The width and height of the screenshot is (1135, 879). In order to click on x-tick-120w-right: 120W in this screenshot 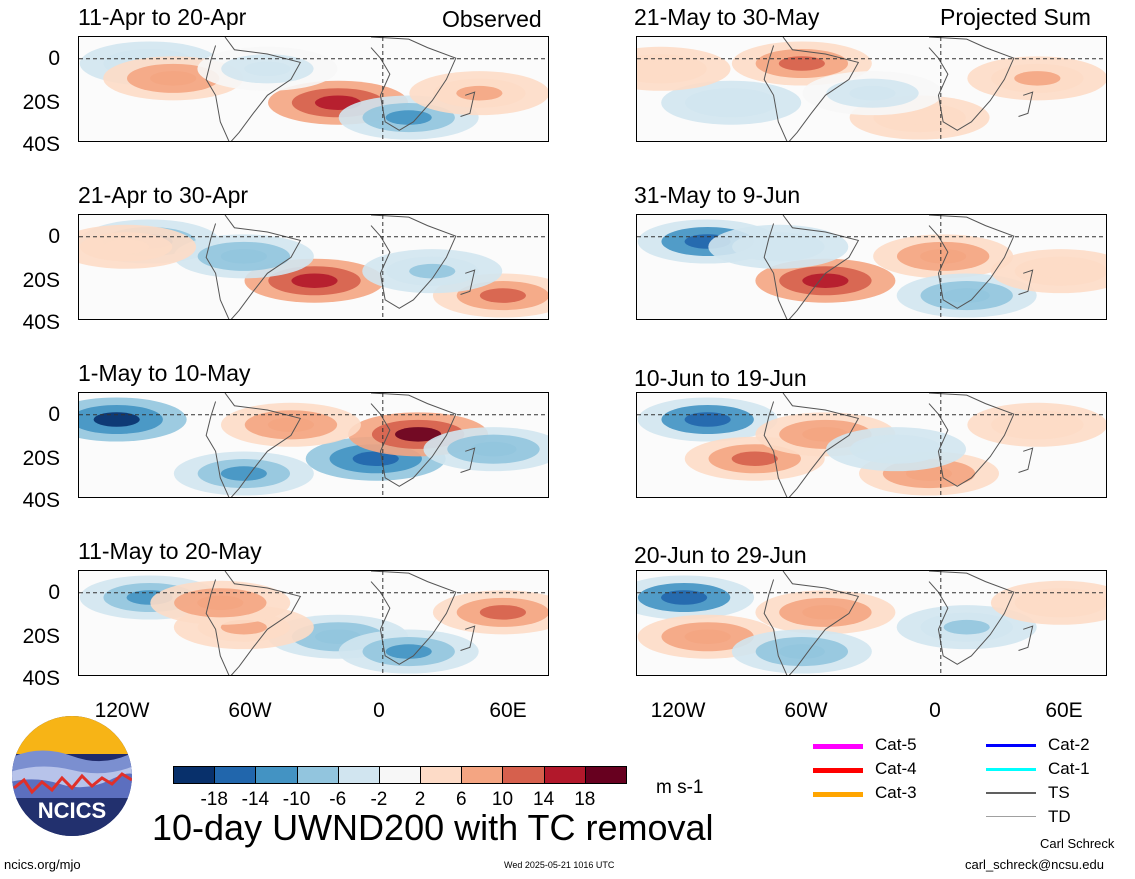, I will do `click(678, 710)`.